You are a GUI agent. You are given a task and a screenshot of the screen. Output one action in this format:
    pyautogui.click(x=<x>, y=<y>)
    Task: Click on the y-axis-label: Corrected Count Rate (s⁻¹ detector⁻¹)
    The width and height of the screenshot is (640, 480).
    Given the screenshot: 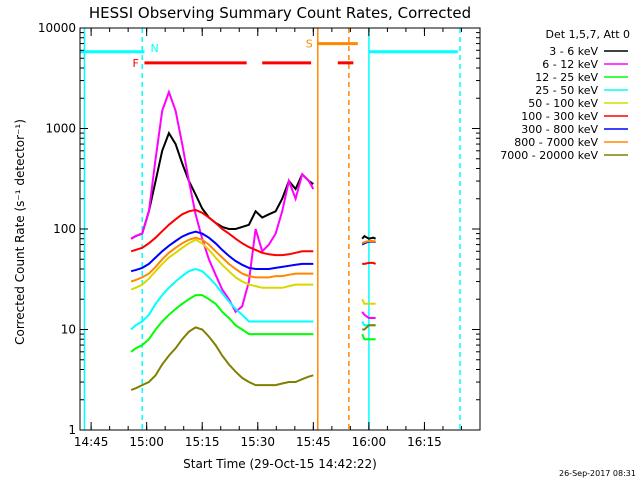 What is the action you would take?
    pyautogui.click(x=20, y=232)
    